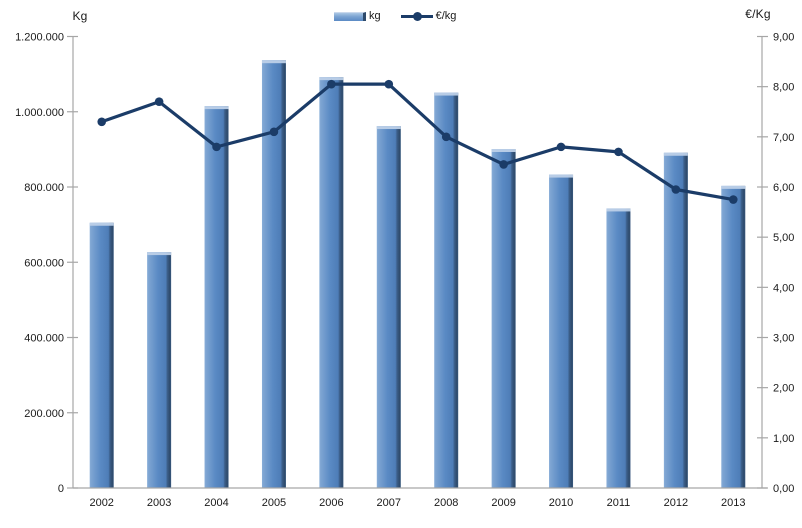 The height and width of the screenshot is (528, 802). What do you see at coordinates (216, 503) in the screenshot?
I see `x-axis-label-2004: 2004` at bounding box center [216, 503].